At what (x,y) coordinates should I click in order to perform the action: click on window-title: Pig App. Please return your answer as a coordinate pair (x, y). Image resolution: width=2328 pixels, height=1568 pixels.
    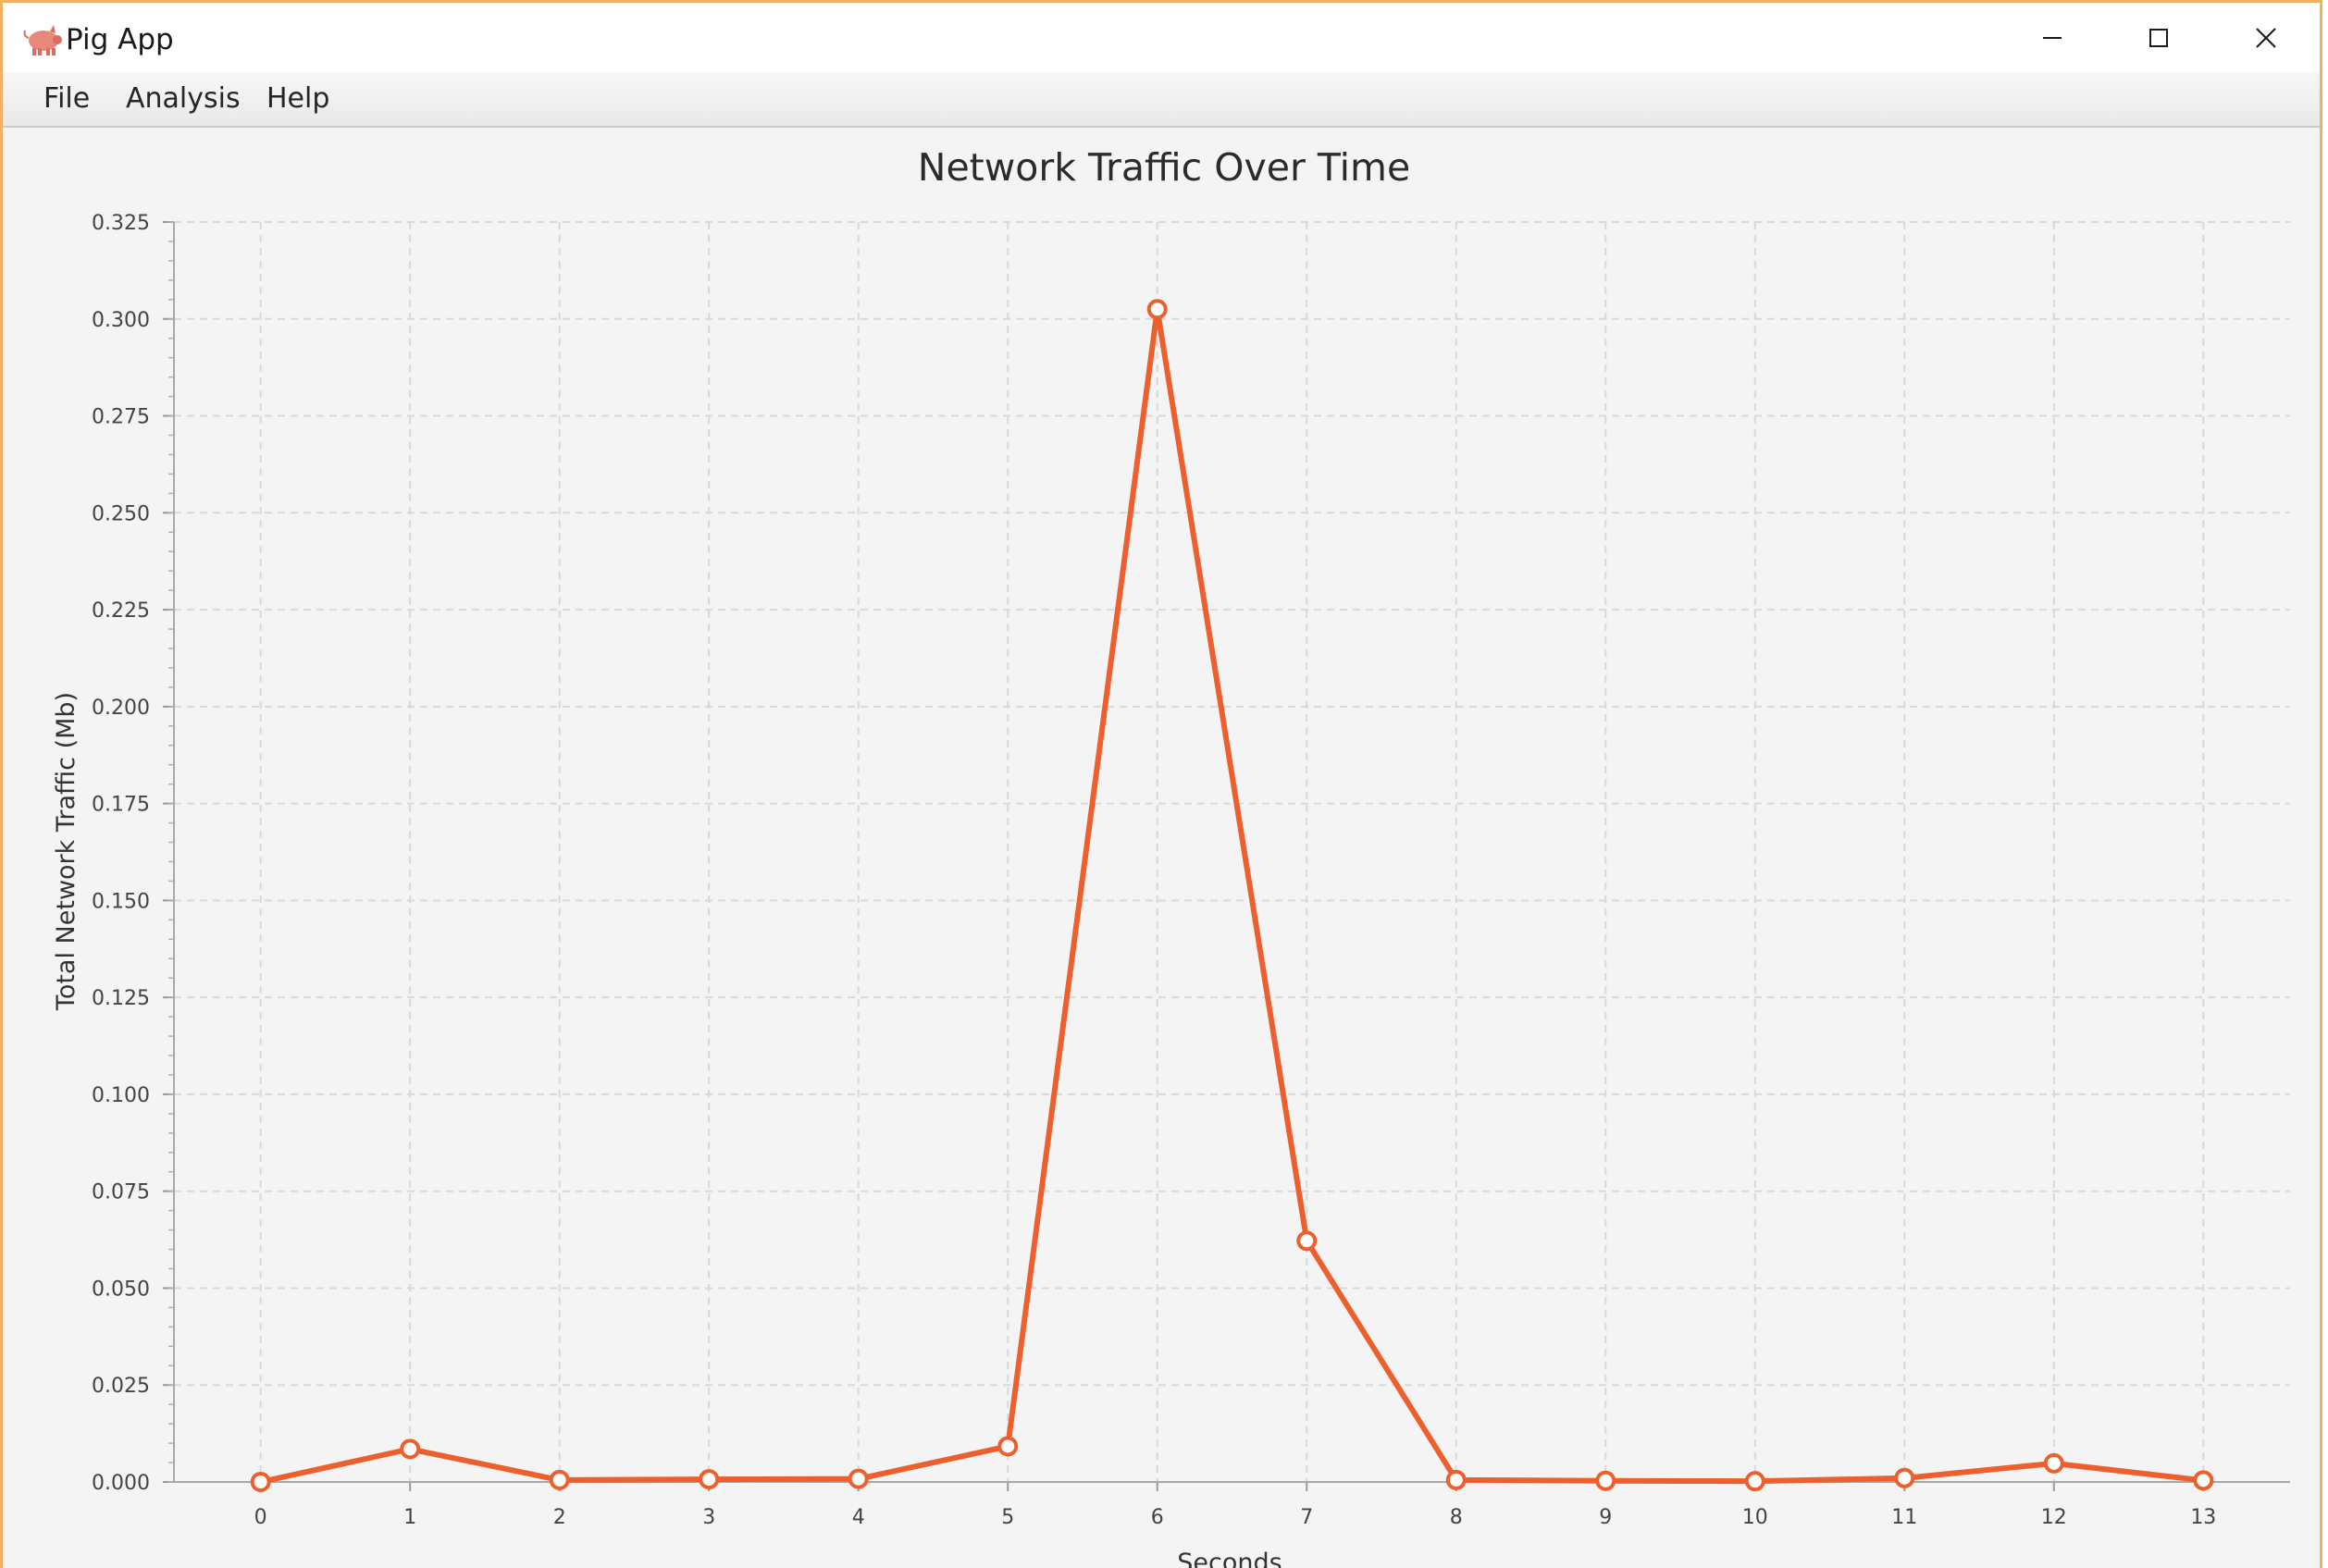
    Looking at the image, I should click on (120, 39).